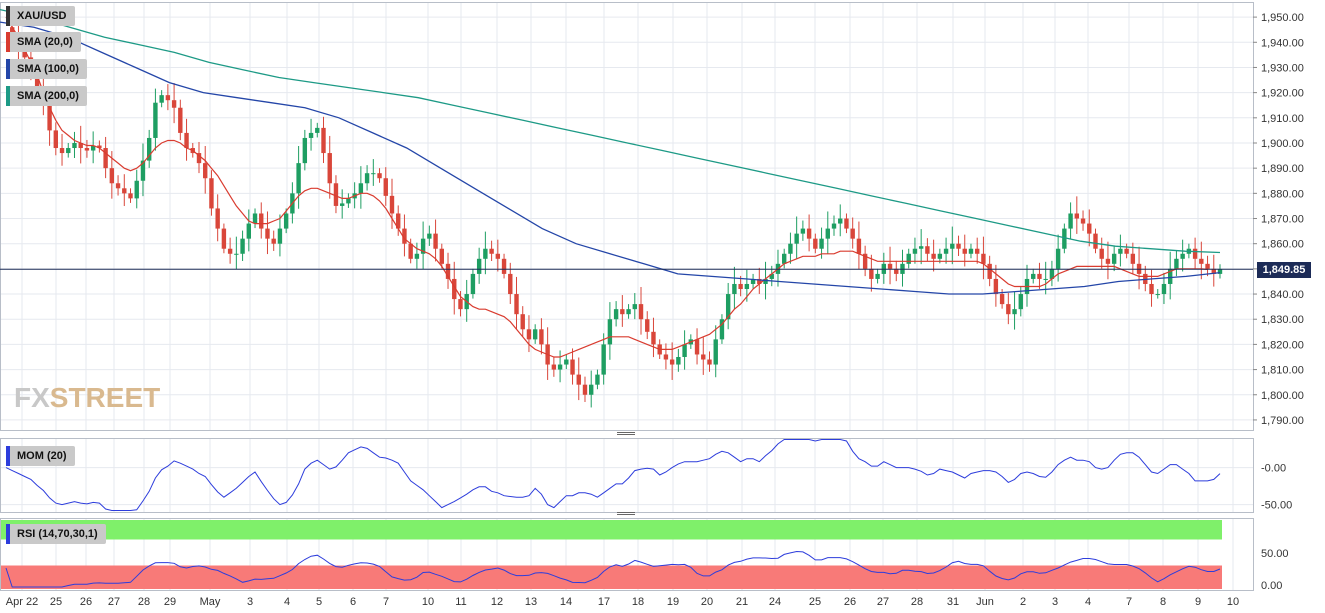 This screenshot has width=1325, height=613. I want to click on x-tick-label: 20, so click(707, 602).